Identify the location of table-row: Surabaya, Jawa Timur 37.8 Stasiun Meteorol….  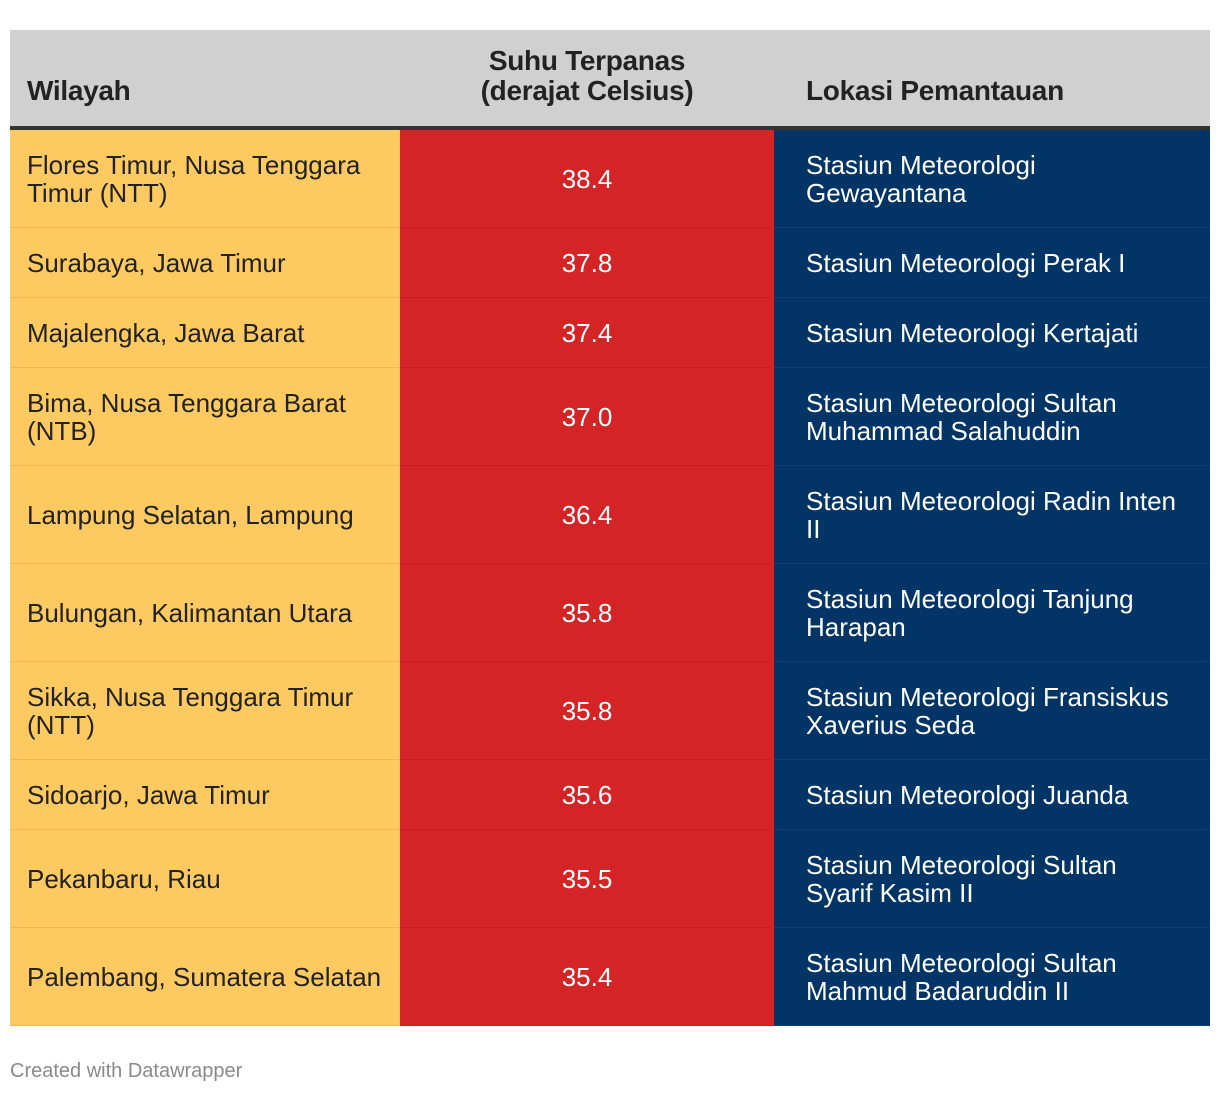
(610, 263).